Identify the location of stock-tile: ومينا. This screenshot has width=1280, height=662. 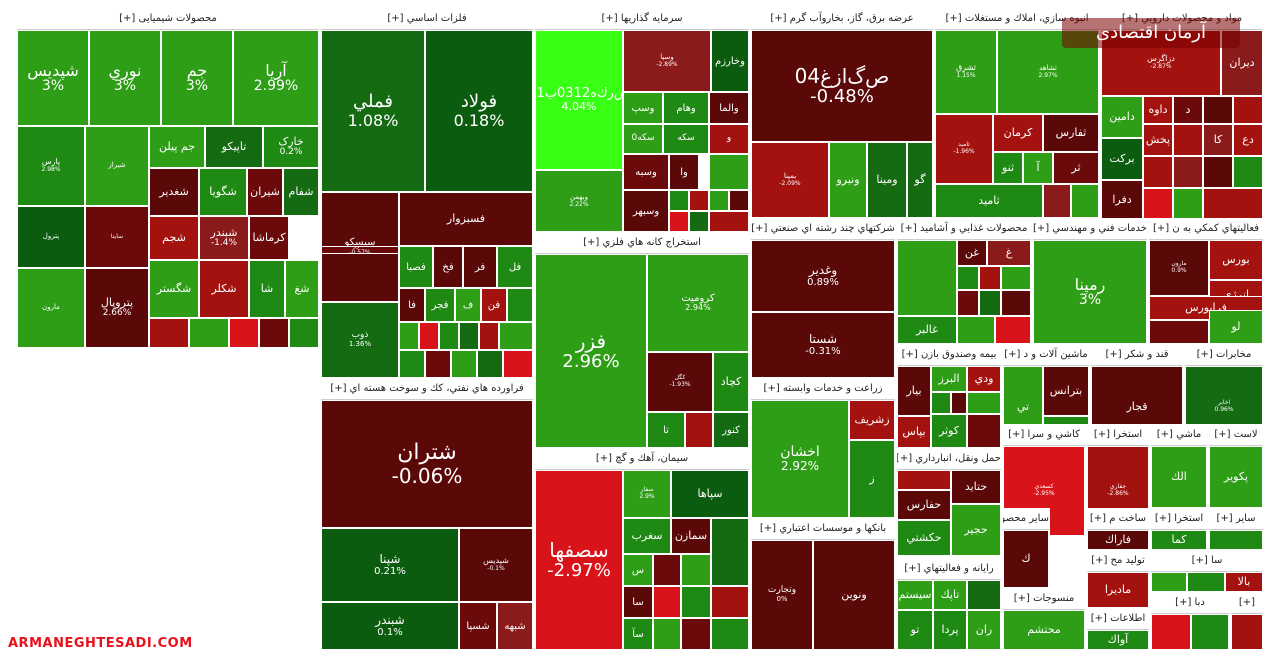
(887, 180).